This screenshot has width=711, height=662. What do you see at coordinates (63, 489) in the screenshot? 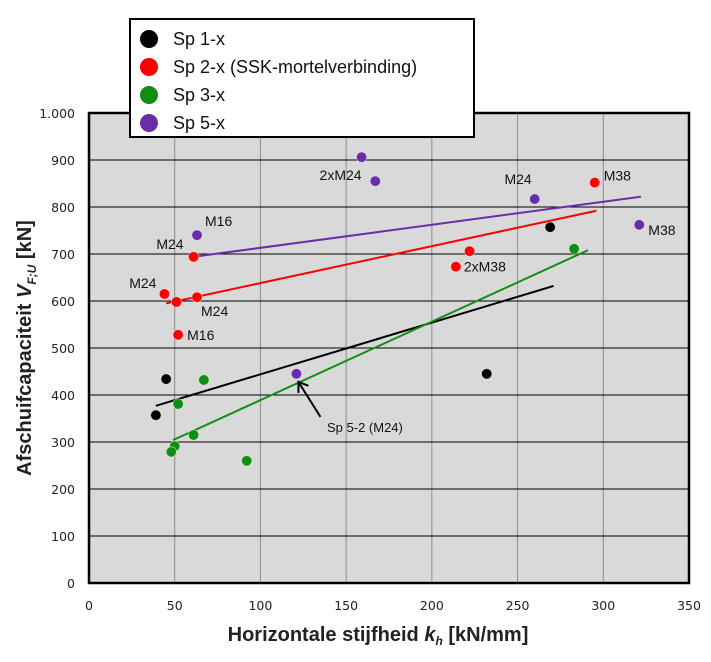
I see `y-tick-label: 200` at bounding box center [63, 489].